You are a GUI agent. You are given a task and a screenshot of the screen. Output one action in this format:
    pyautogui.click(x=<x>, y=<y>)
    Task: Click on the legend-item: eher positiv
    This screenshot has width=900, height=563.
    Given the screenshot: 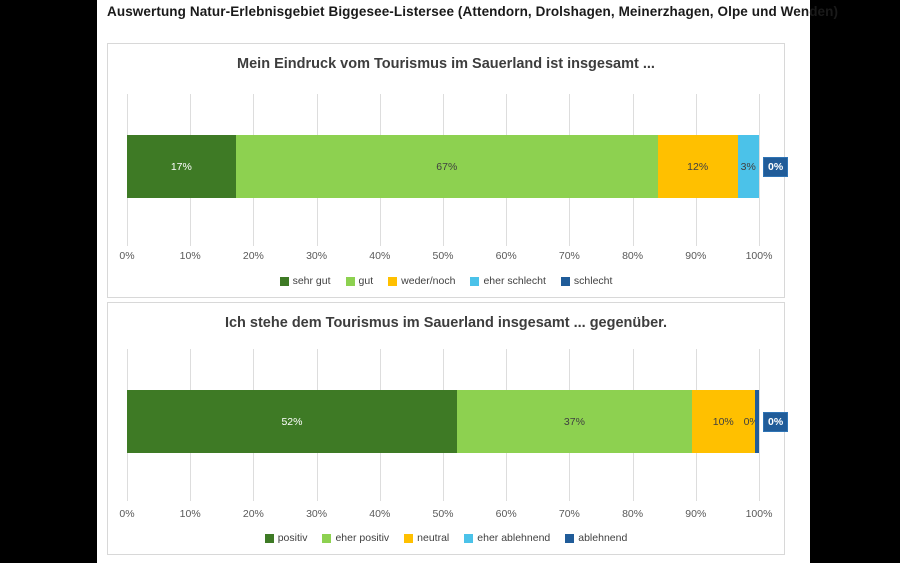 What is the action you would take?
    pyautogui.click(x=355, y=538)
    